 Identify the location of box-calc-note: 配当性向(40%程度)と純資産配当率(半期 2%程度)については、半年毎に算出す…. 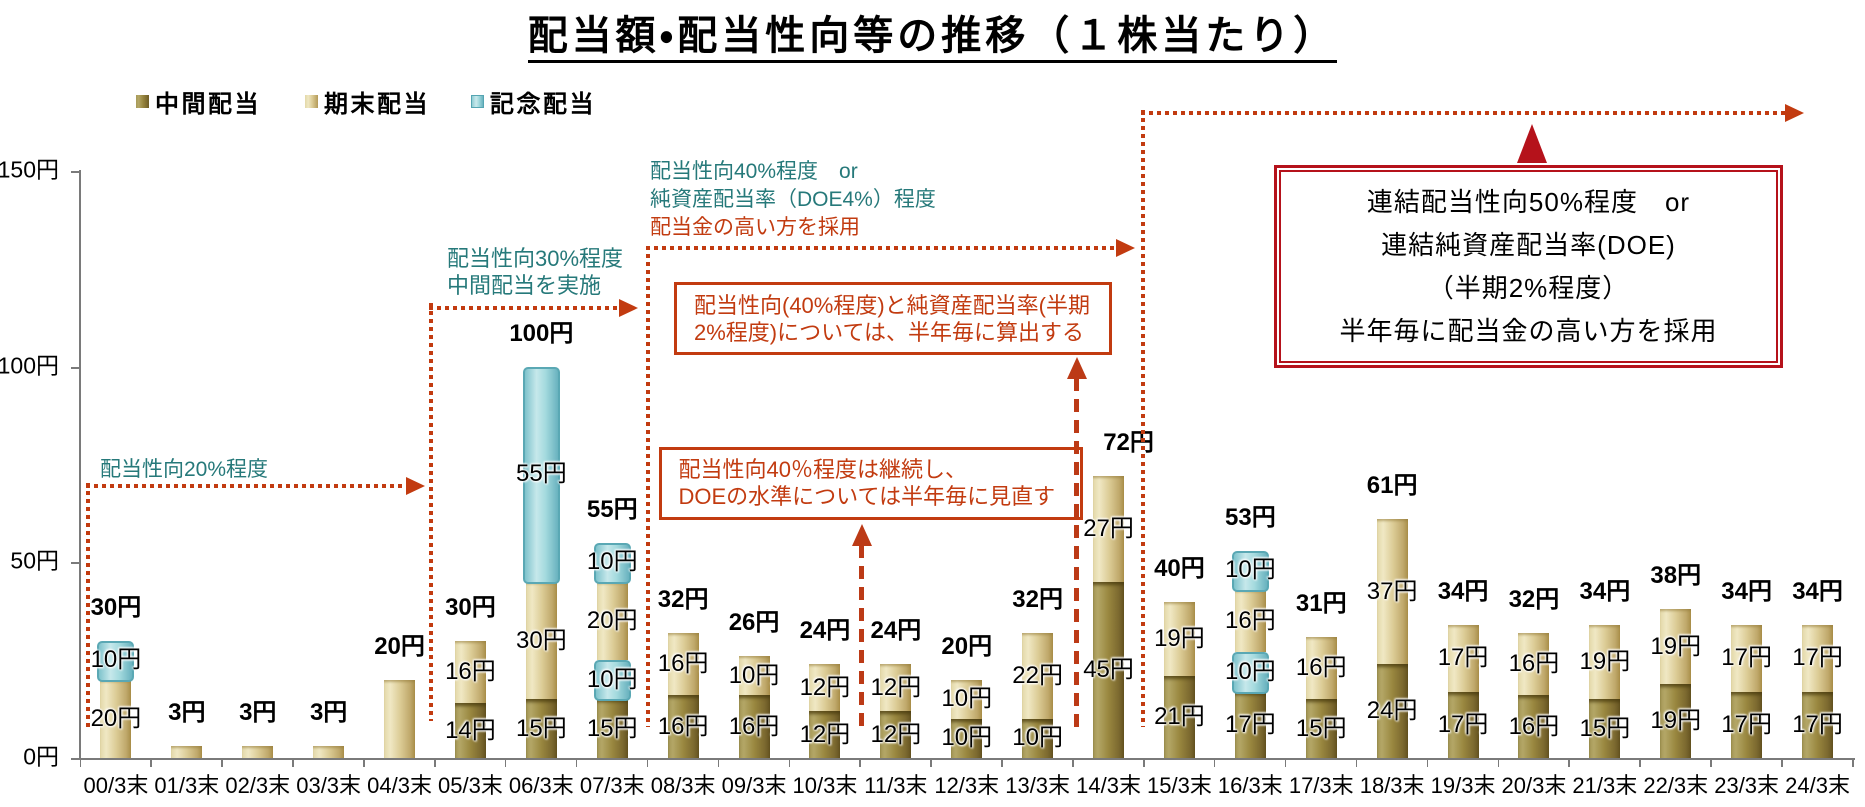
(893, 318).